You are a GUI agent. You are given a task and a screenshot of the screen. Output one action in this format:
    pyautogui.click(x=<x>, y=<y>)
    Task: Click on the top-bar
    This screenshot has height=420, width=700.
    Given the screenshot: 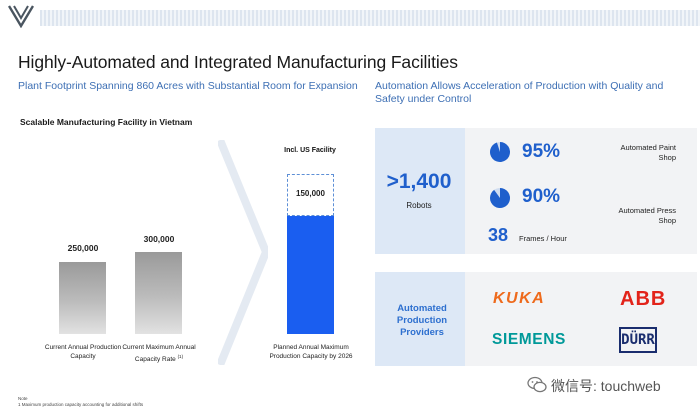 What is the action you would take?
    pyautogui.click(x=350, y=17)
    